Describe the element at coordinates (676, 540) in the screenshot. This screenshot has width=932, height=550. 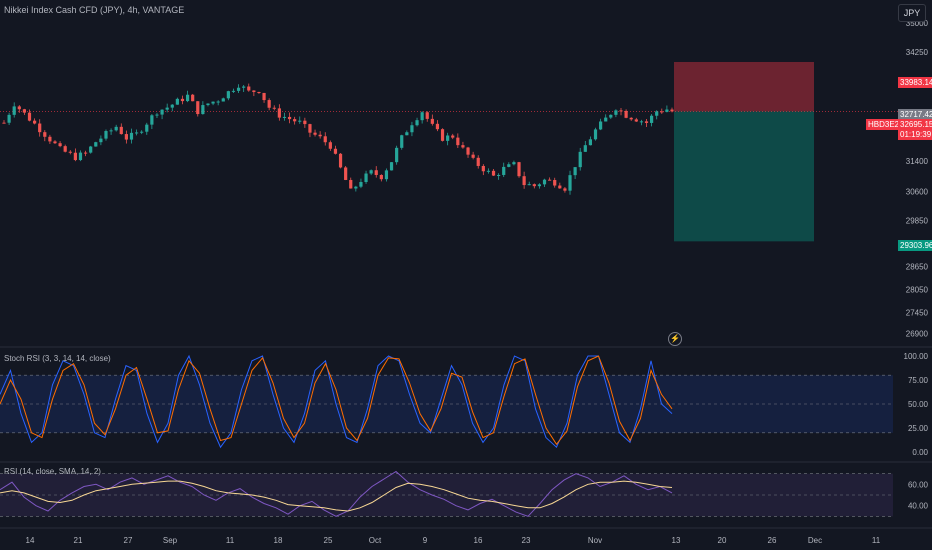
I see `time-tick-label: 13` at that location.